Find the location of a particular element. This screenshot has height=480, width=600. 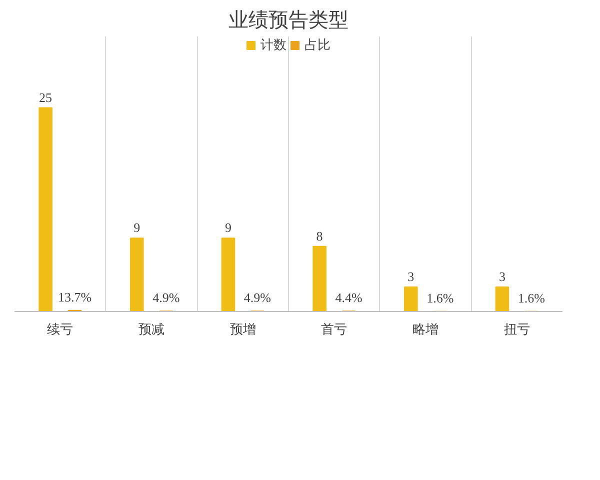

x-tick-label: 续亏 is located at coordinates (60, 330).